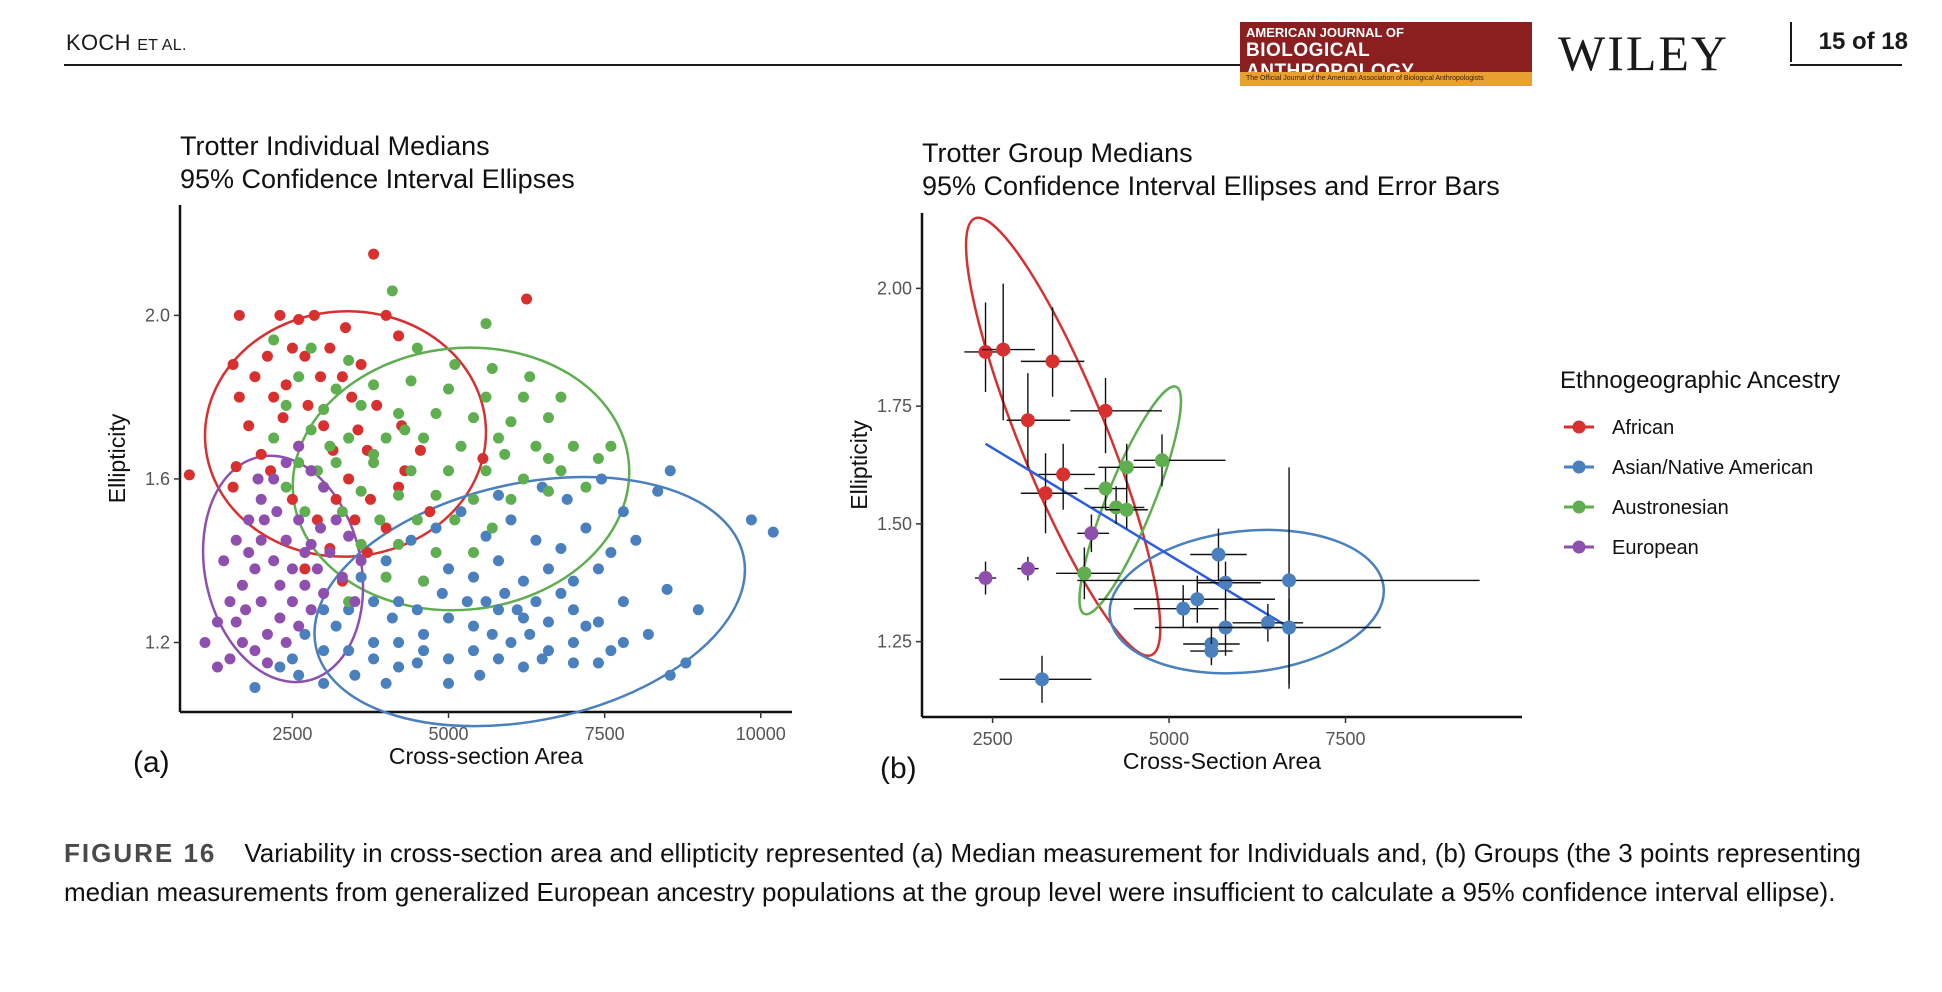 The image size is (1942, 992). I want to click on panel-a-x-tick-label: 5000, so click(449, 734).